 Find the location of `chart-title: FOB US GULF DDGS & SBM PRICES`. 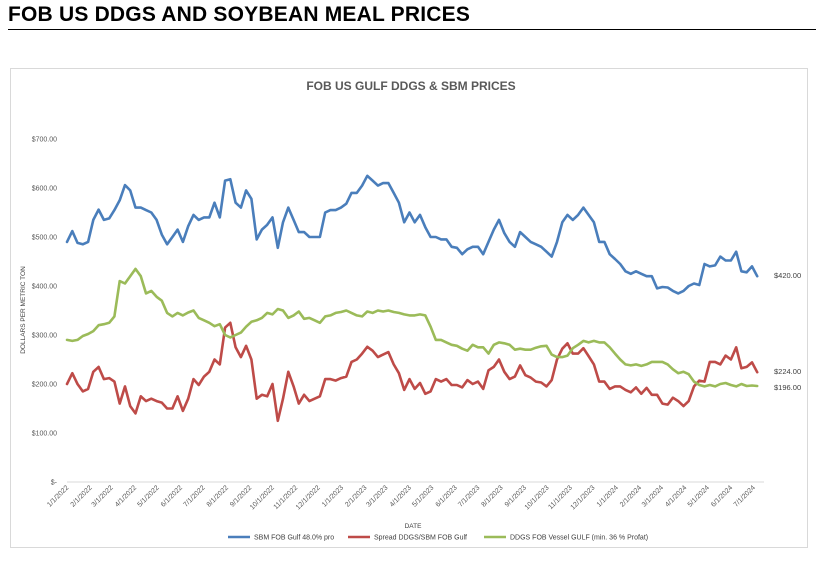

chart-title: FOB US GULF DDGS & SBM PRICES is located at coordinates (410, 86).